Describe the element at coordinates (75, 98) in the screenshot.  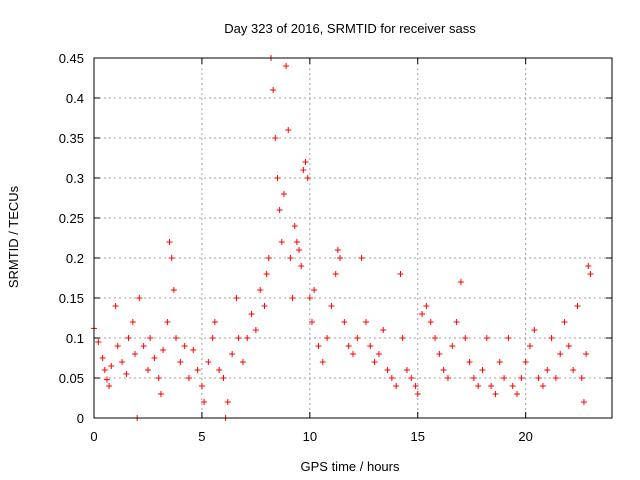
I see `y-tick-label: 0.4` at that location.